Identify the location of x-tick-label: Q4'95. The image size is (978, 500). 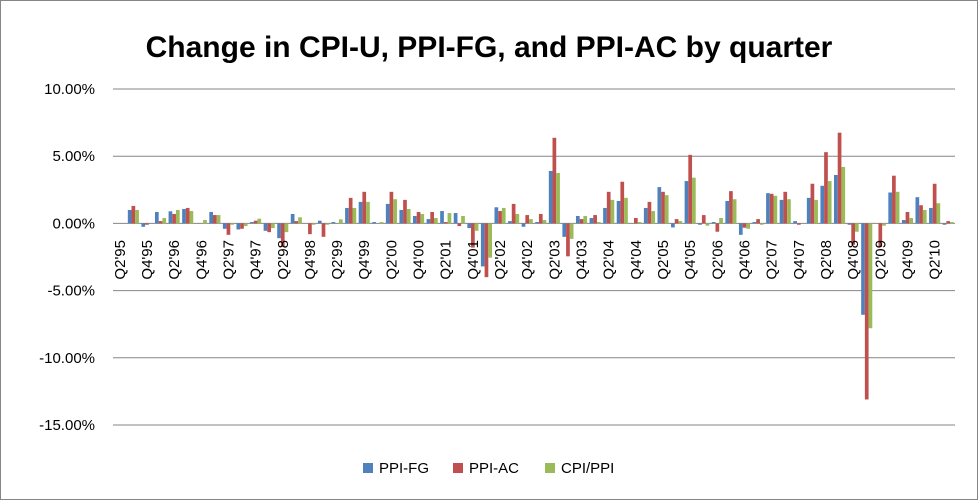
(147, 260).